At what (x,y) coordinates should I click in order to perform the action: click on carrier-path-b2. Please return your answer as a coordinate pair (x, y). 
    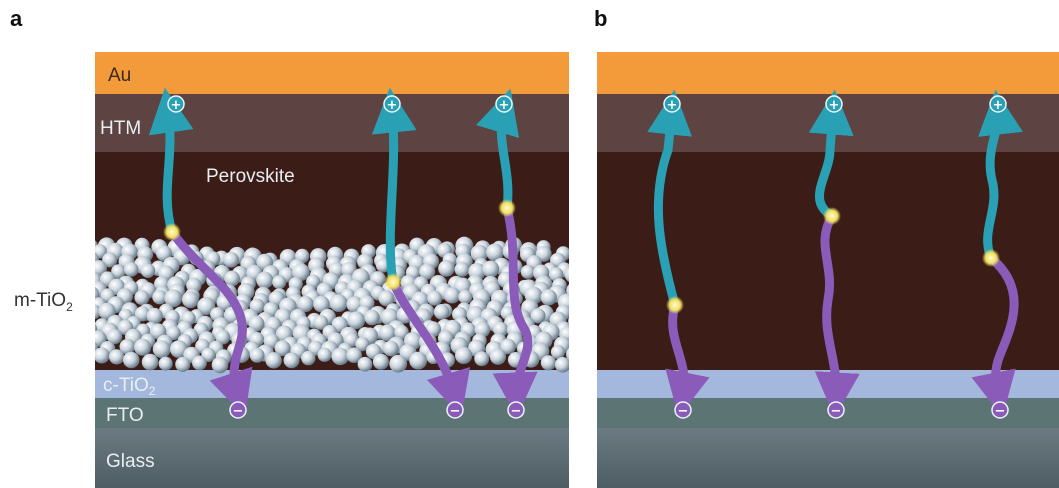
    Looking at the image, I should click on (834, 253).